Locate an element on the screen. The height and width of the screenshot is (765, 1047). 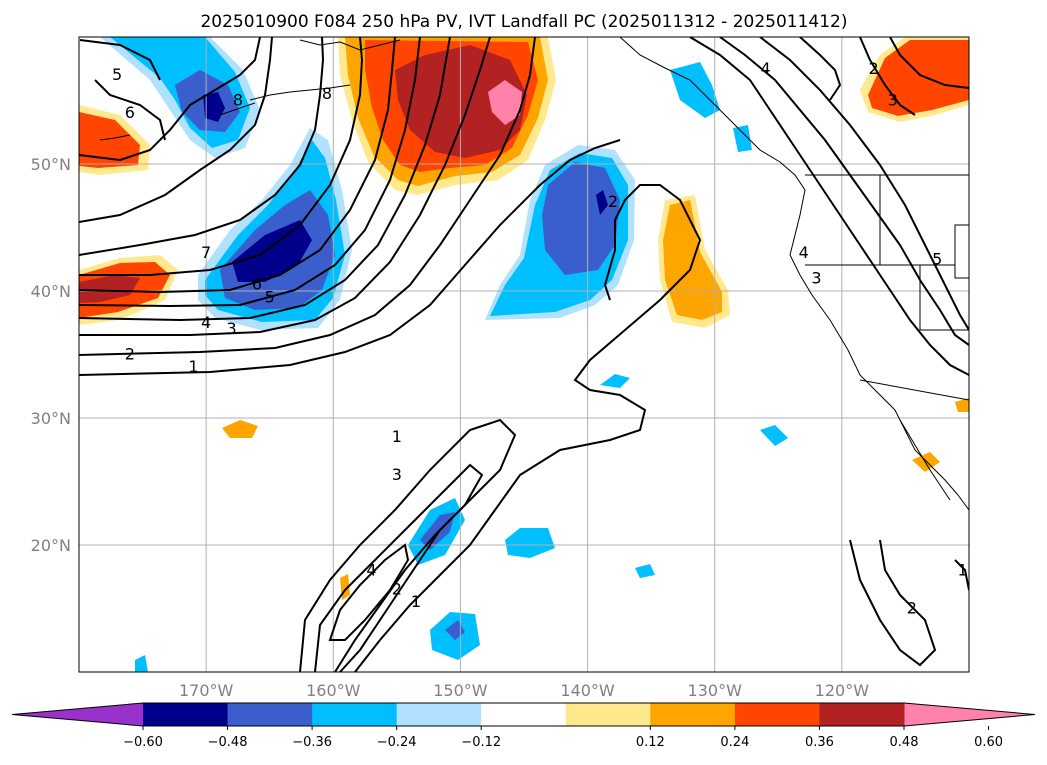
longitude-tick-label: 170°W is located at coordinates (206, 690).